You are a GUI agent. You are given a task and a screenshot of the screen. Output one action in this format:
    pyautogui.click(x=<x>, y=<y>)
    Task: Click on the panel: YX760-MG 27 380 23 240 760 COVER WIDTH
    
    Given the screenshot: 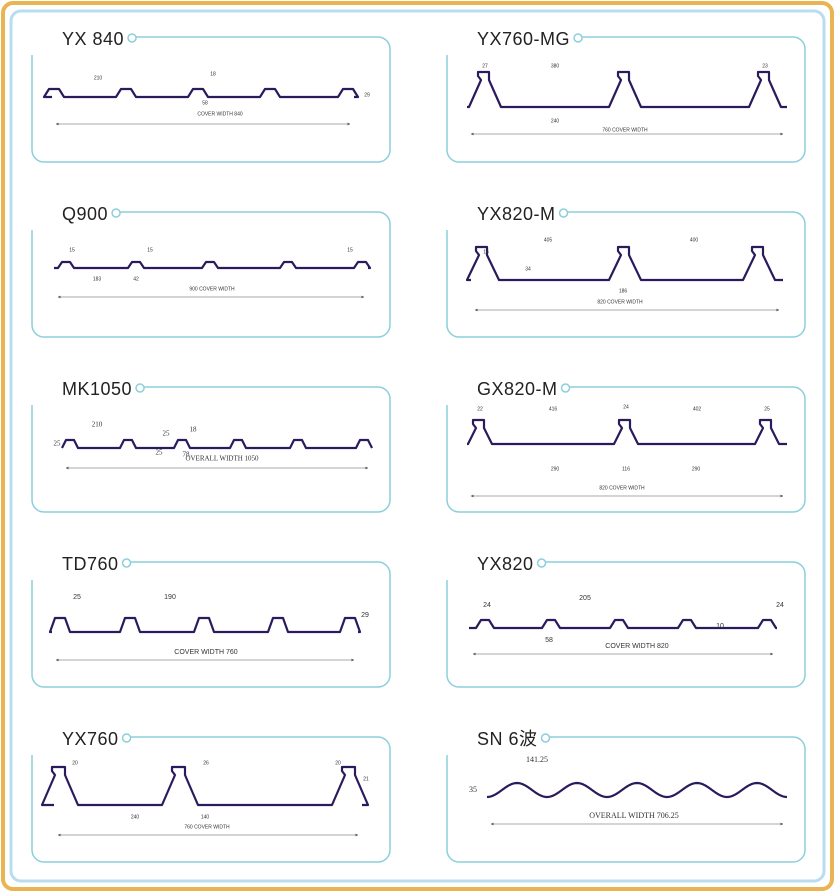 What is the action you would take?
    pyautogui.click(x=625, y=96)
    